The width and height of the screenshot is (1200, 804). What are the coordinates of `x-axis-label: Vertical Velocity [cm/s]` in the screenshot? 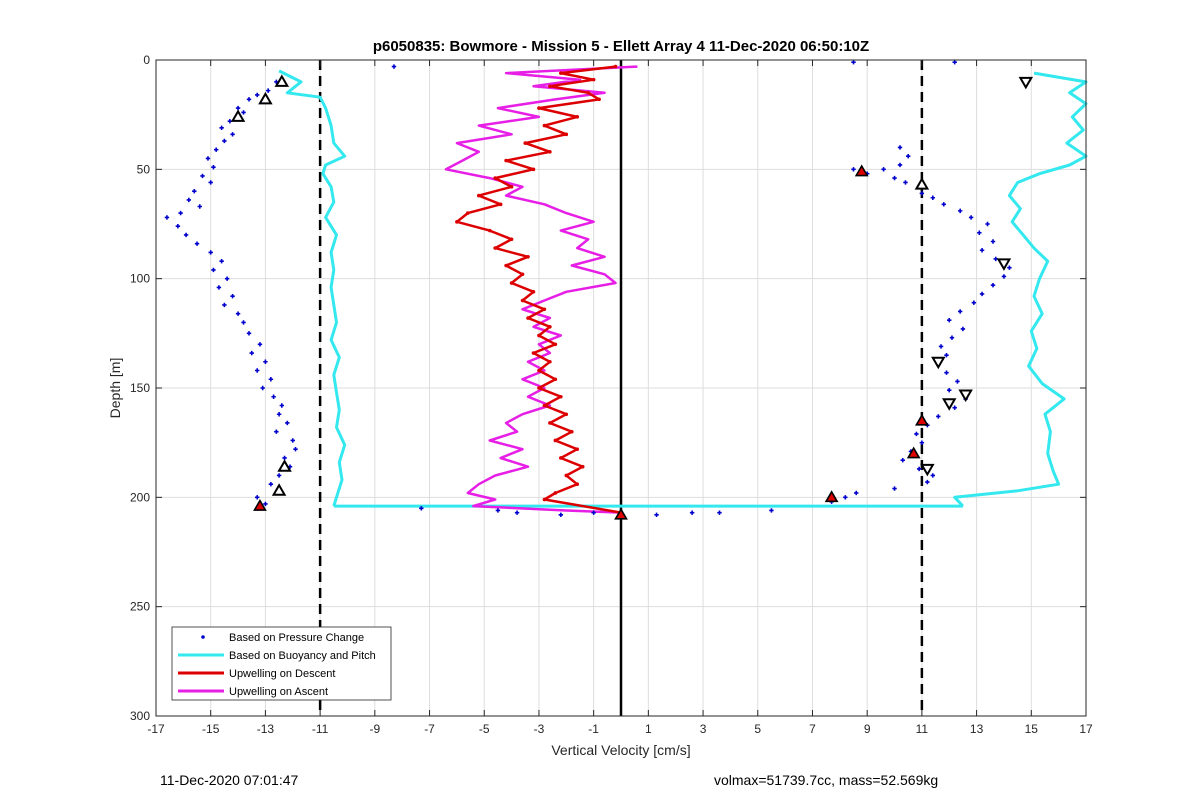 It's located at (620, 750).